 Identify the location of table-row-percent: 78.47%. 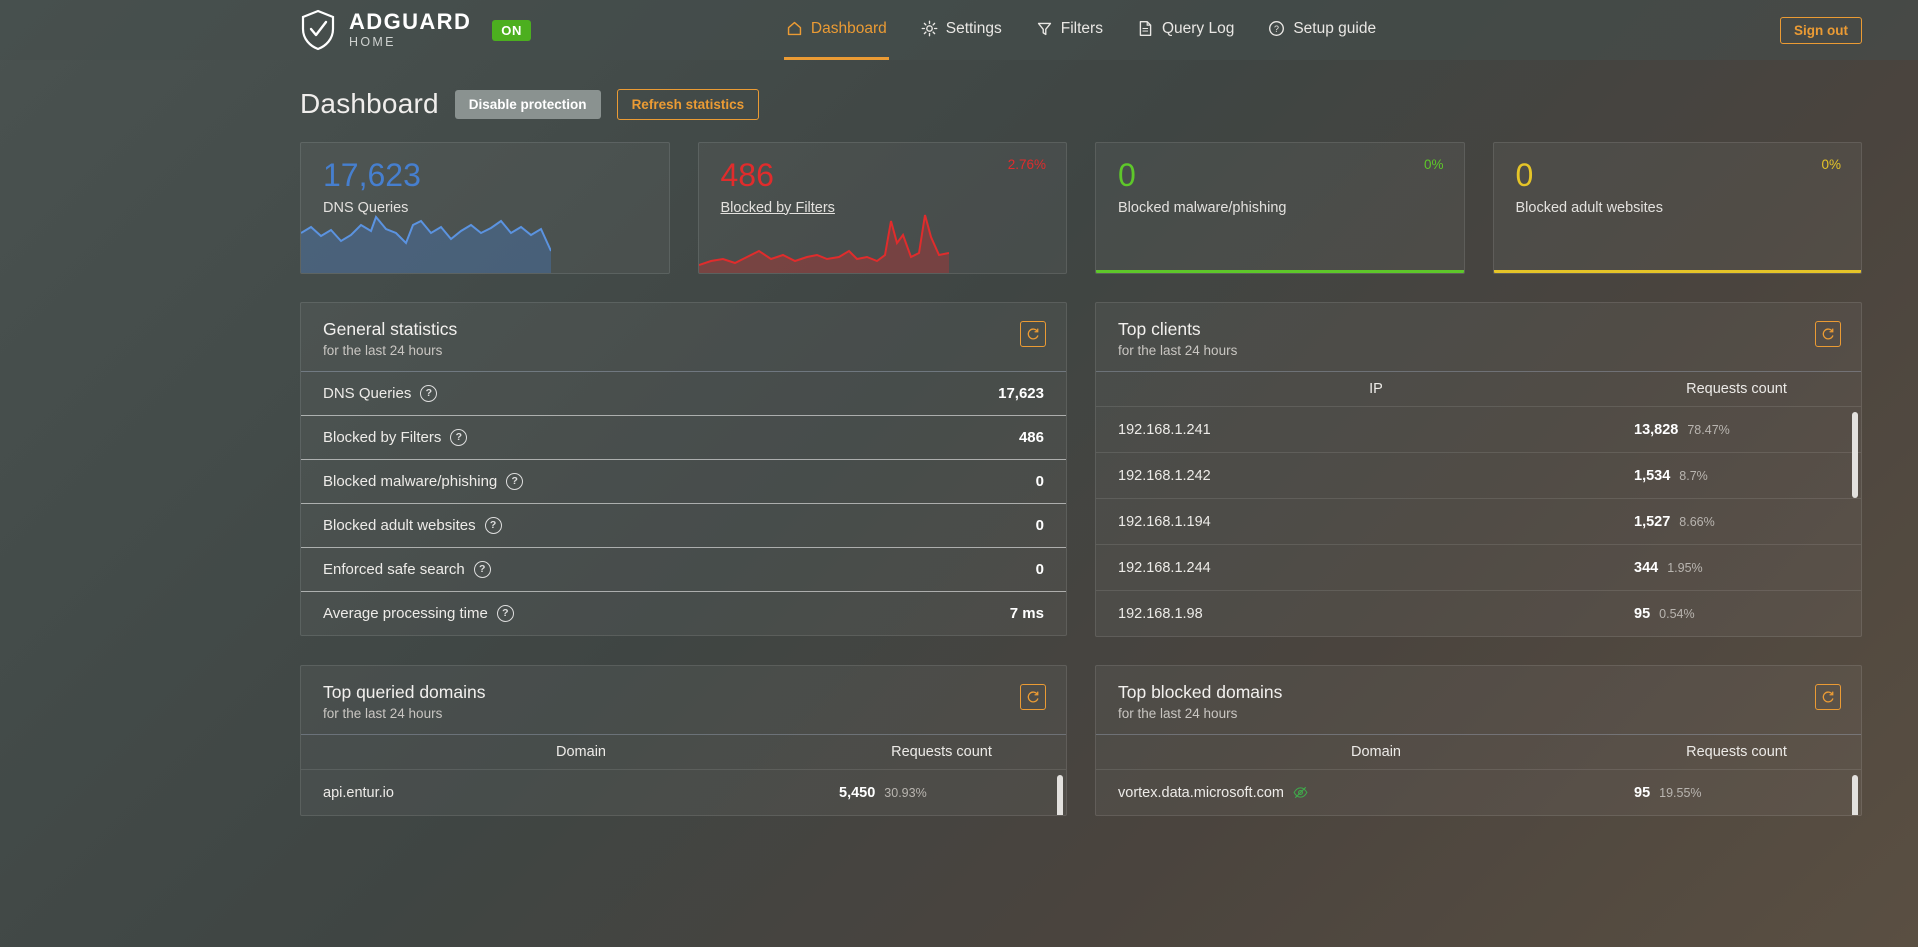
(1708, 429).